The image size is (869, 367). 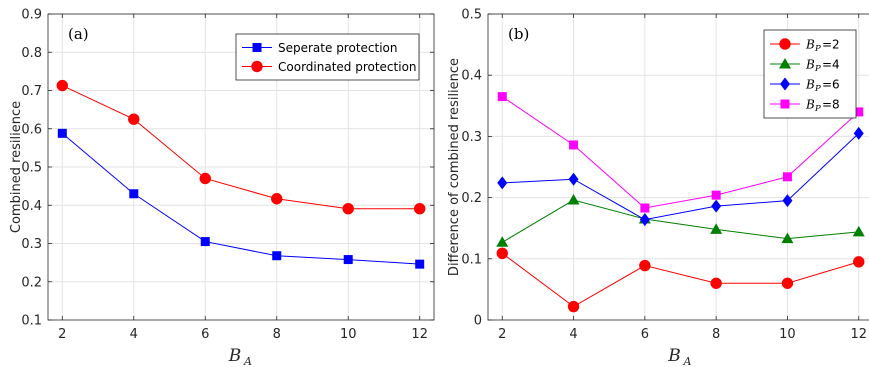 I want to click on panel-label: (b), so click(x=518, y=34).